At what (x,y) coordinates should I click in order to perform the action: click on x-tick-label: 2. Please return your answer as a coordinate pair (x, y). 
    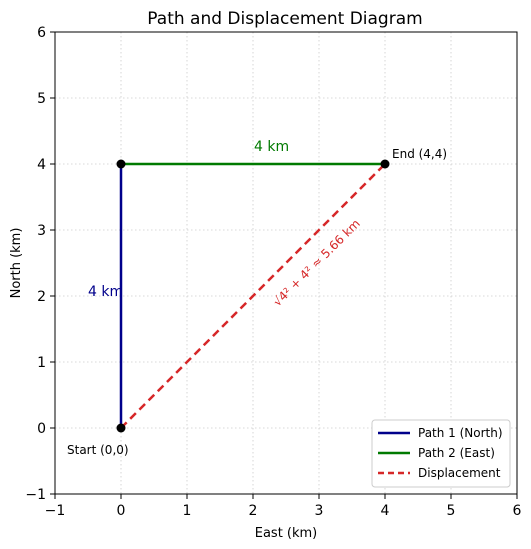
    Looking at the image, I should click on (253, 511).